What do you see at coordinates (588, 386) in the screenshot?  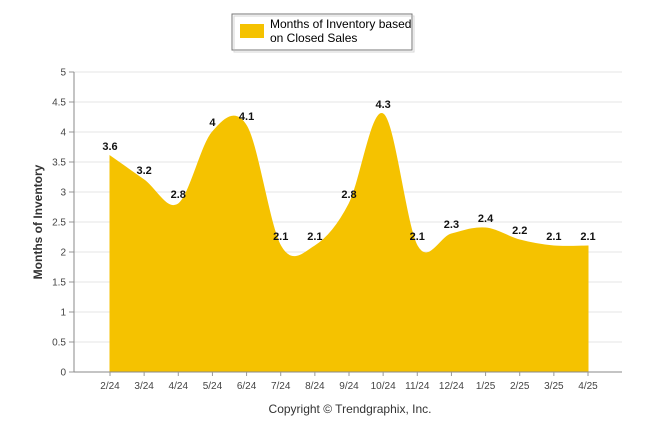 I see `x-tick-label: 4/25` at bounding box center [588, 386].